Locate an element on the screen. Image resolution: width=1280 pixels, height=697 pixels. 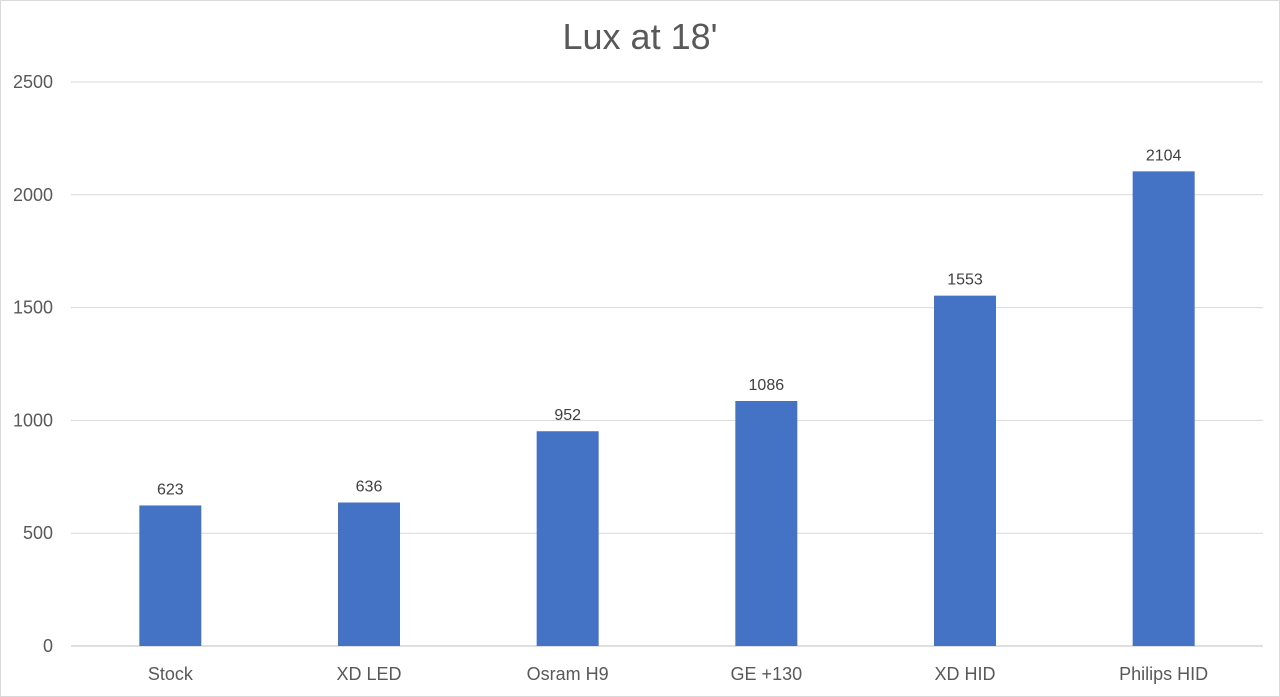
y-tick-label: 2500 is located at coordinates (33, 82).